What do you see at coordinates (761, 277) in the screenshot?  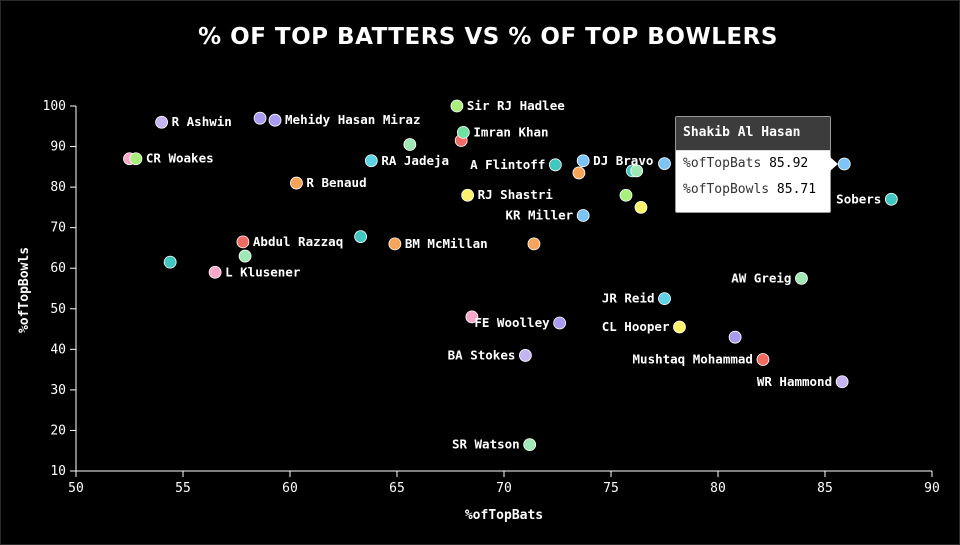 I see `point-label: AW Greig` at bounding box center [761, 277].